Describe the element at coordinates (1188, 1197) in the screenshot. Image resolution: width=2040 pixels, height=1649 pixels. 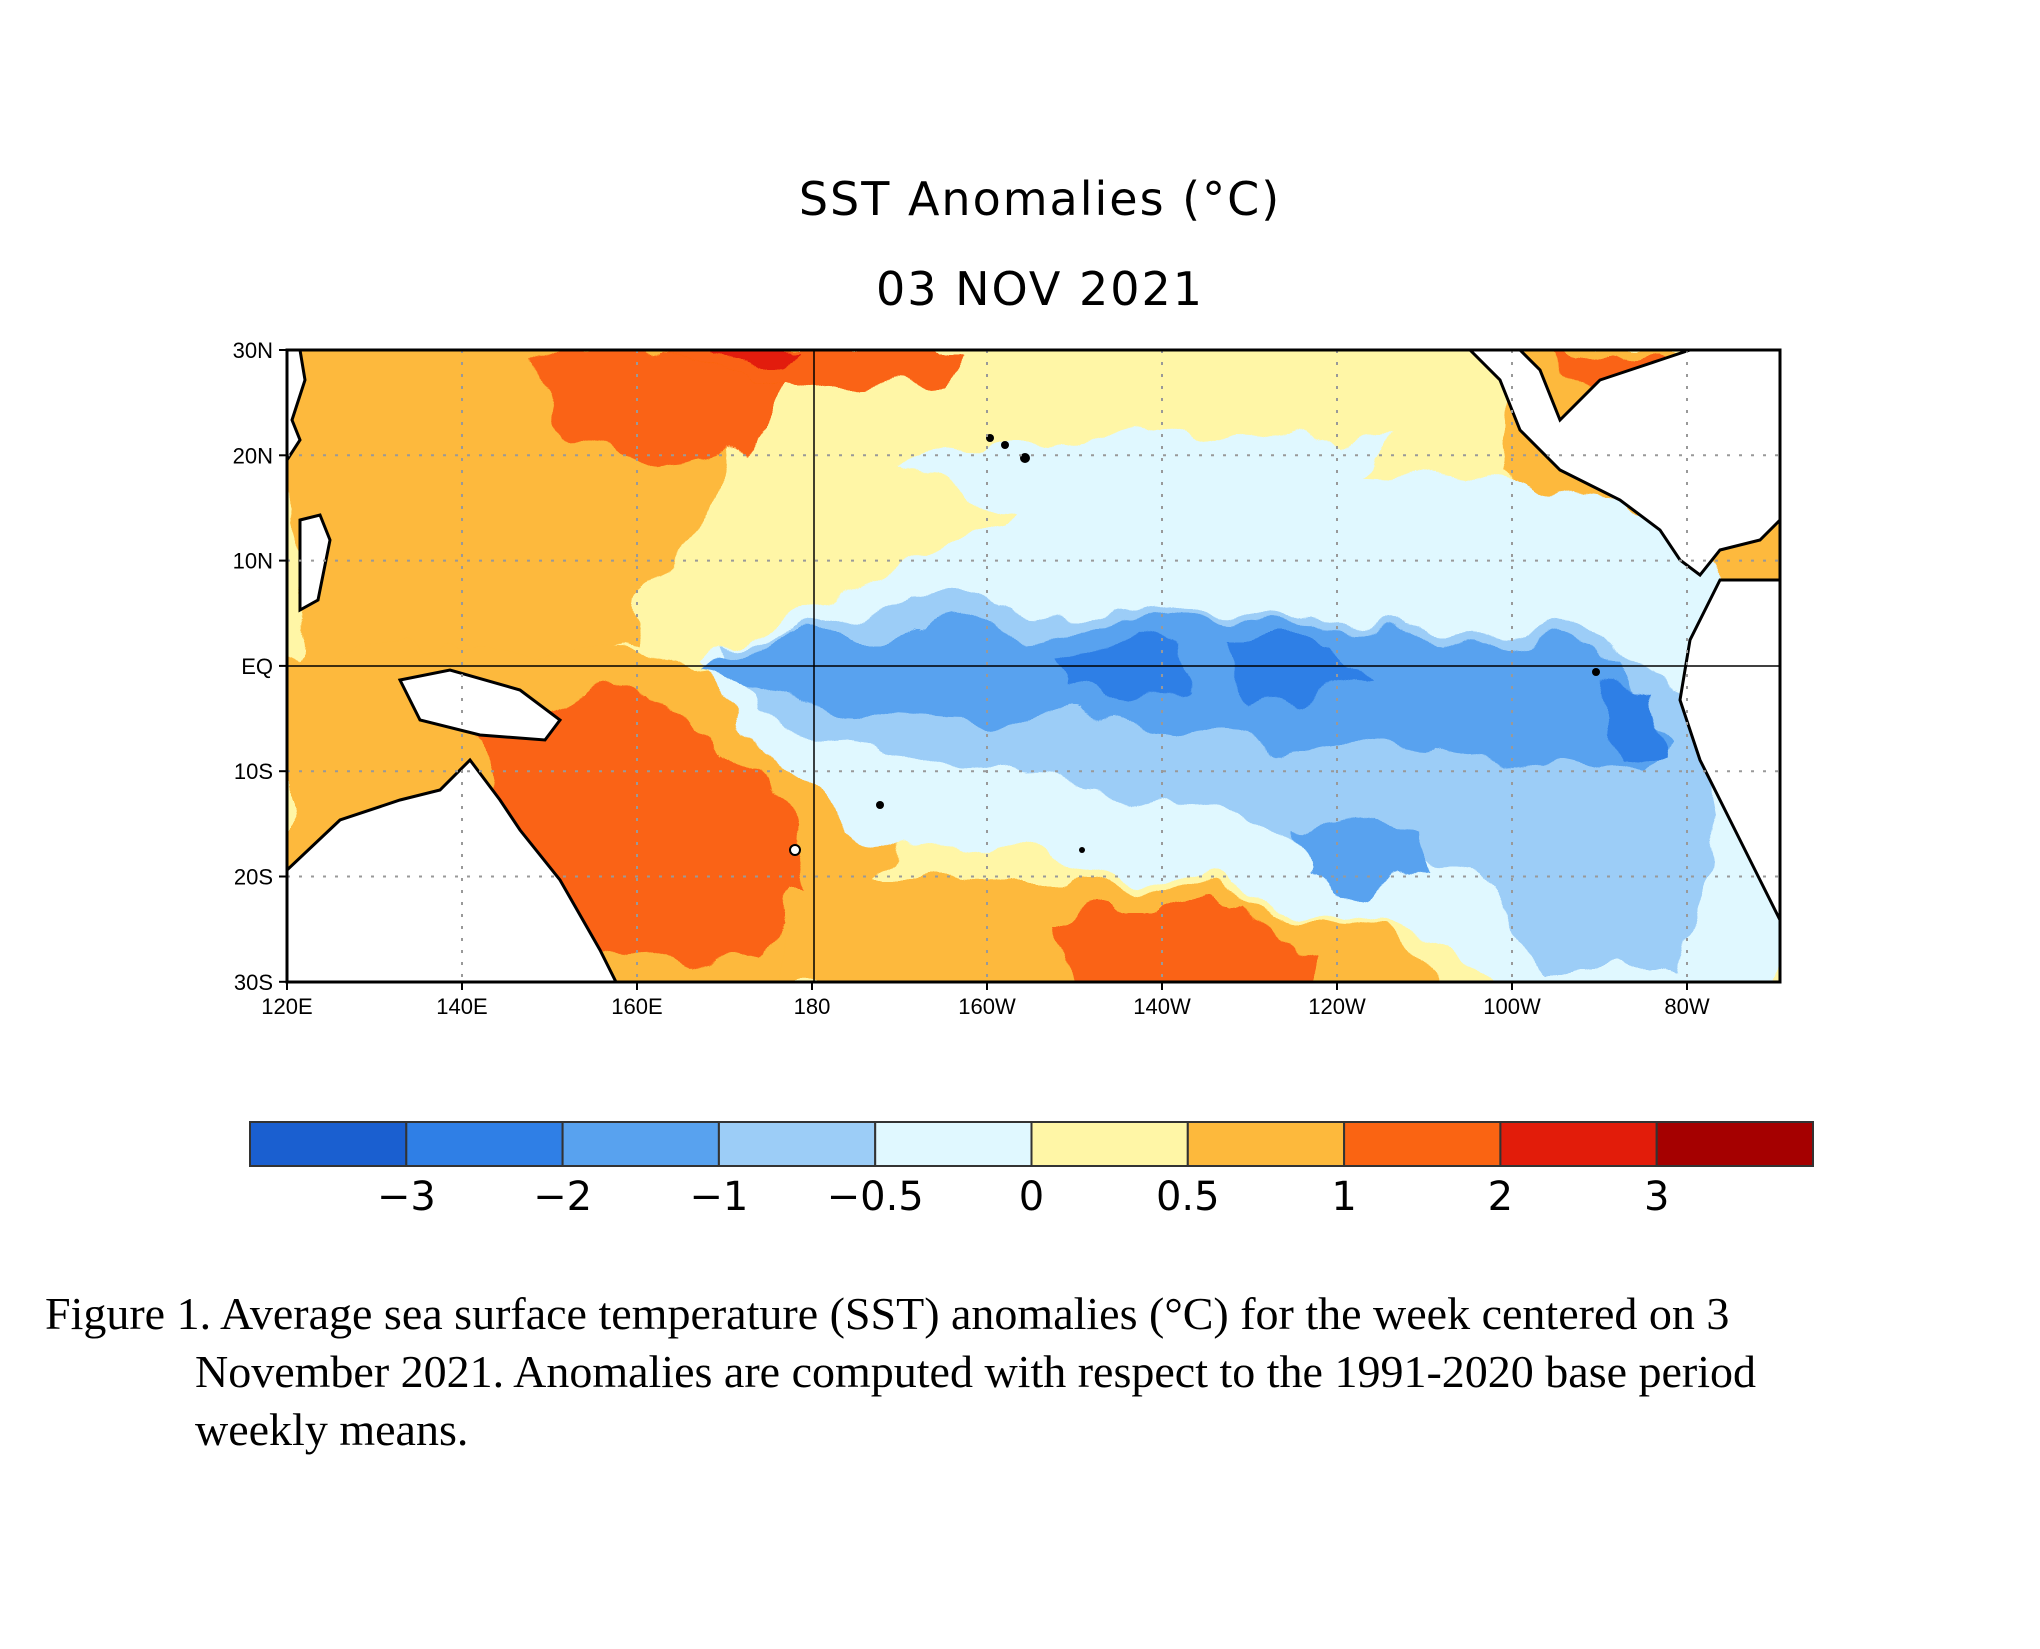
I see `color-bar-label: 0.5` at that location.